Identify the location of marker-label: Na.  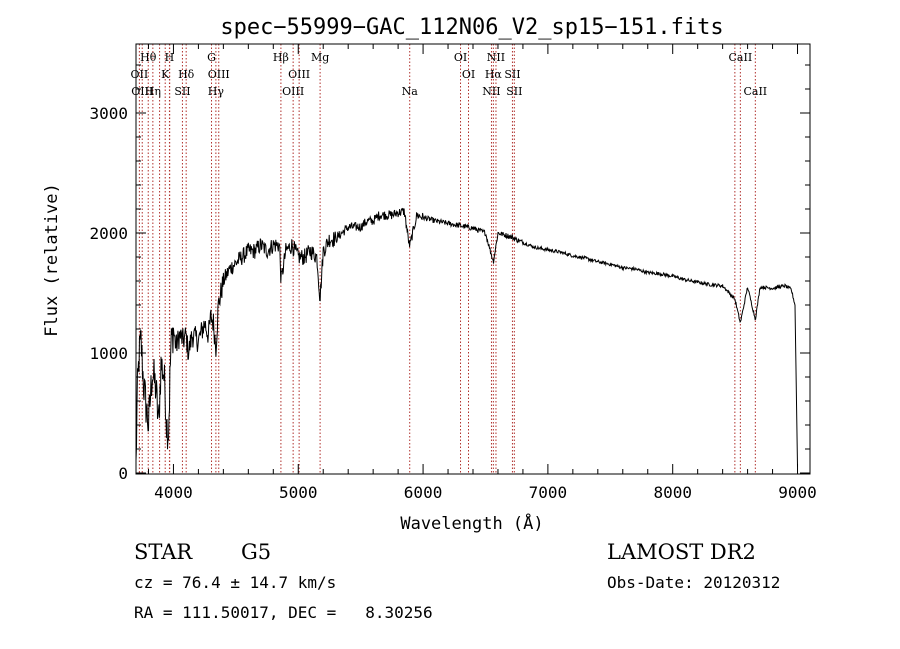
(410, 91).